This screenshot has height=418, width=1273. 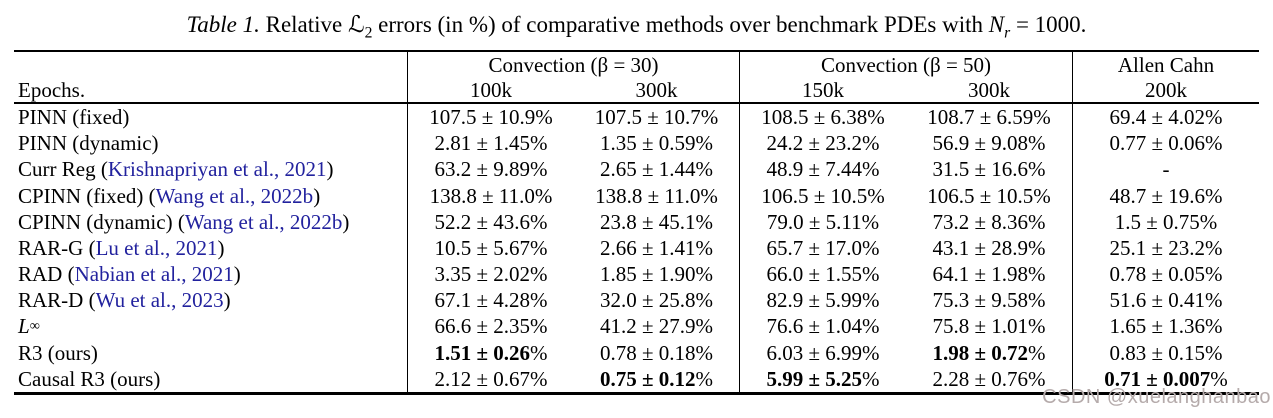 What do you see at coordinates (657, 143) in the screenshot?
I see `value-cell: 1.35 ± 0.59%` at bounding box center [657, 143].